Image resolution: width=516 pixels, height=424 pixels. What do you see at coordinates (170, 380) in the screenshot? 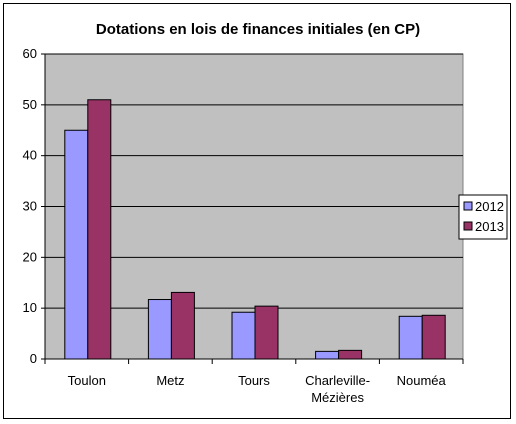
I see `x-tick-label-1-0: Metz` at bounding box center [170, 380].